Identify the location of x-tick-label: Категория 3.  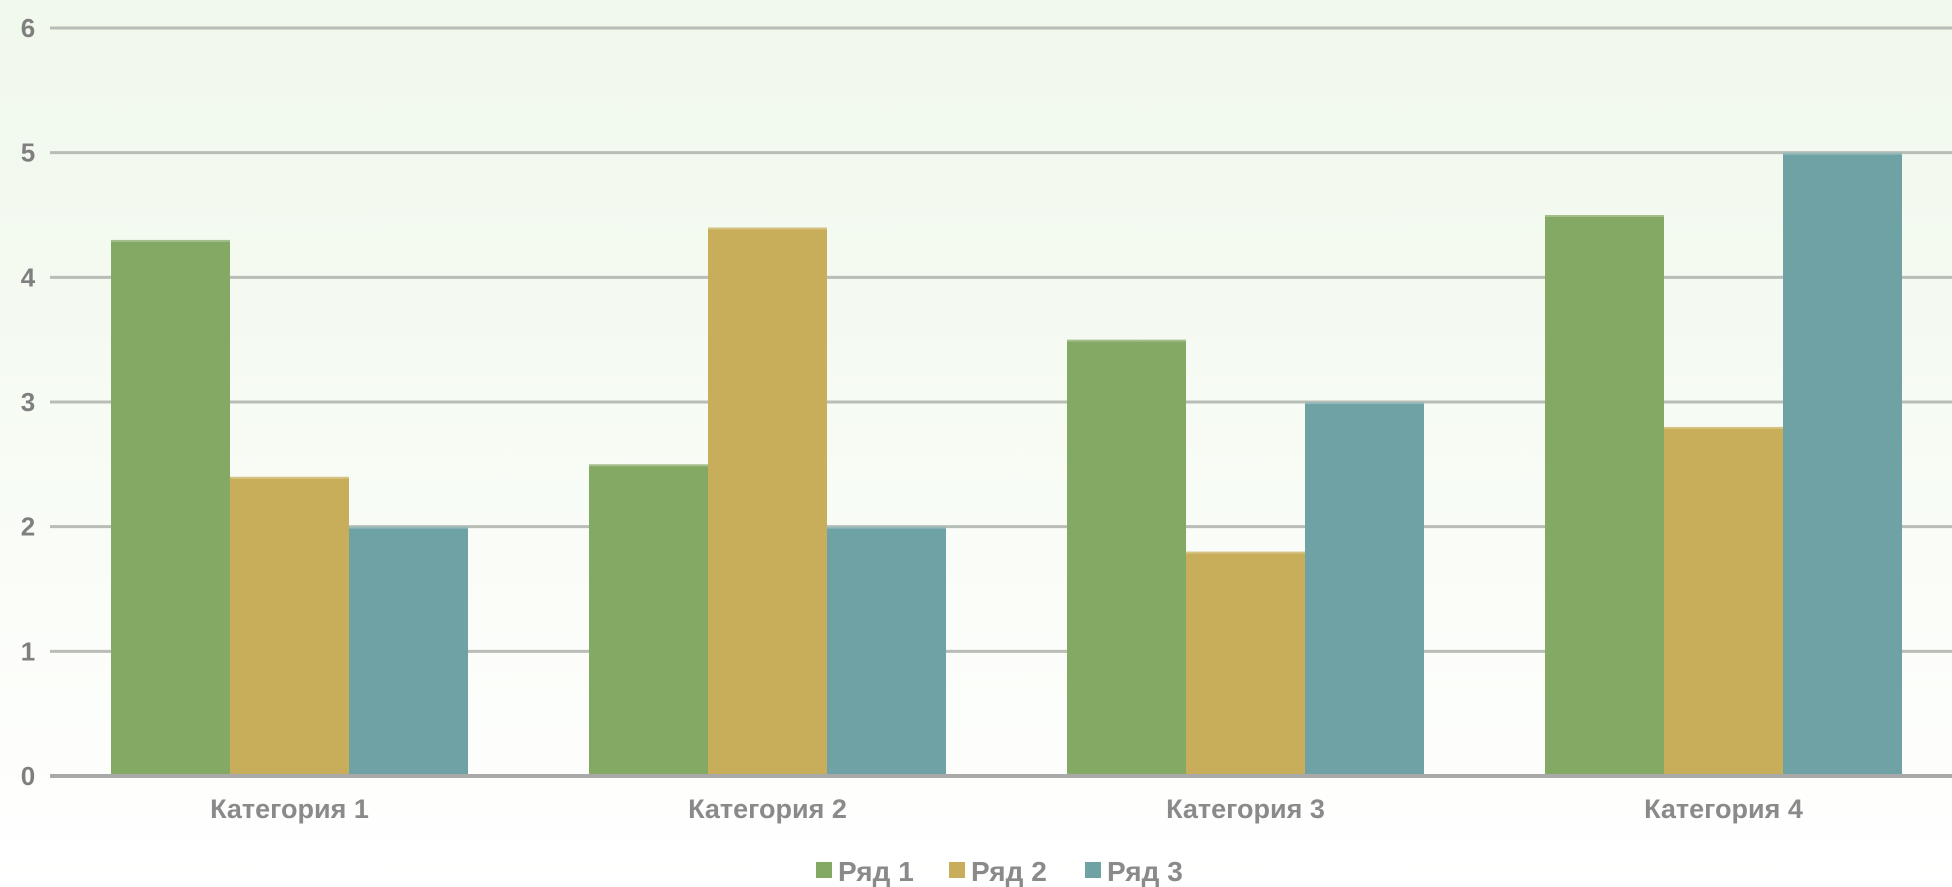
(1245, 809).